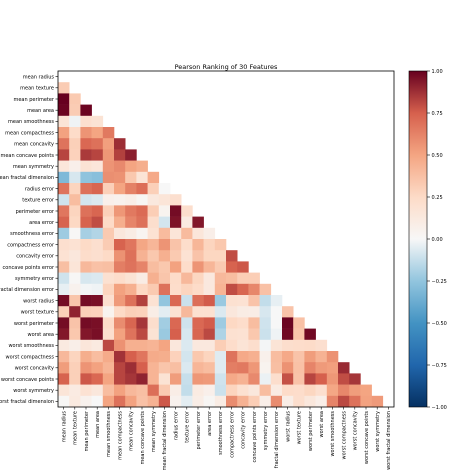 The height and width of the screenshot is (474, 474). Describe the element at coordinates (300, 427) in the screenshot. I see `x-tick-label: worst texture` at that location.